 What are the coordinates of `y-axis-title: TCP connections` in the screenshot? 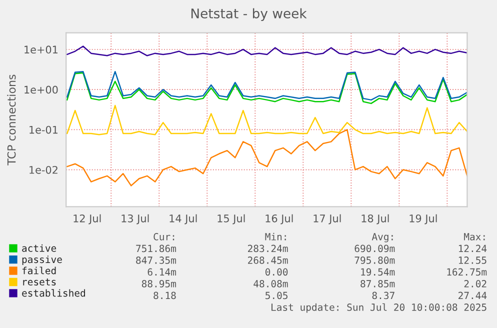 It's located at (11, 120).